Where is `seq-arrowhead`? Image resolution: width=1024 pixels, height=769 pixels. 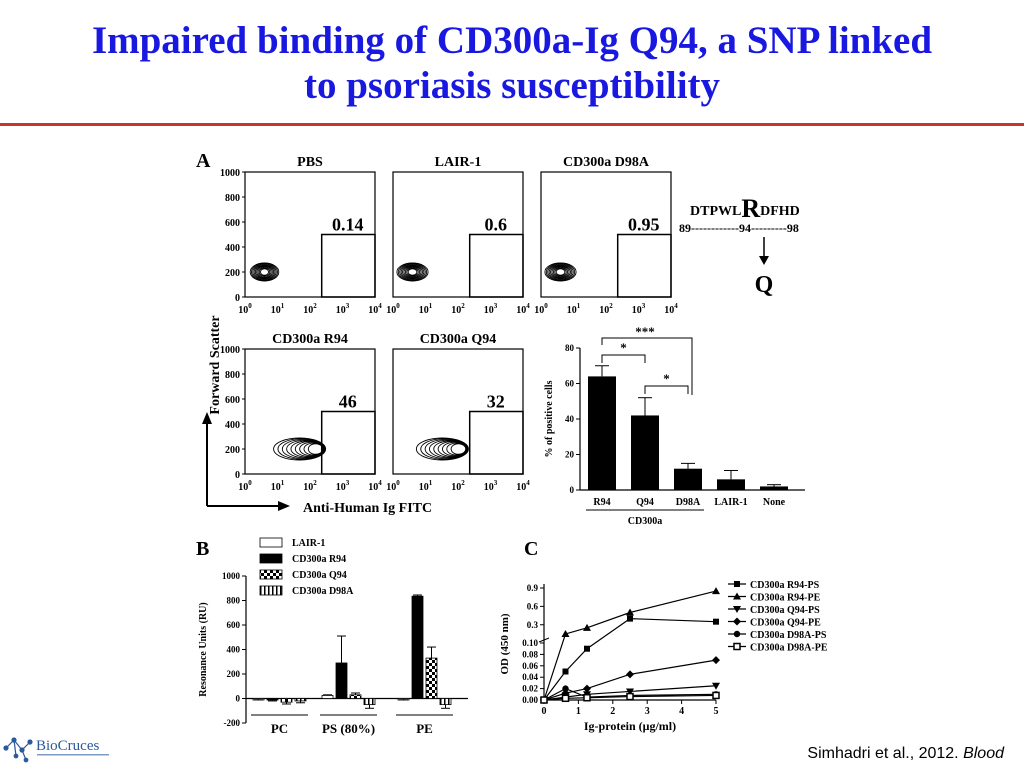 seq-arrowhead is located at coordinates (764, 260).